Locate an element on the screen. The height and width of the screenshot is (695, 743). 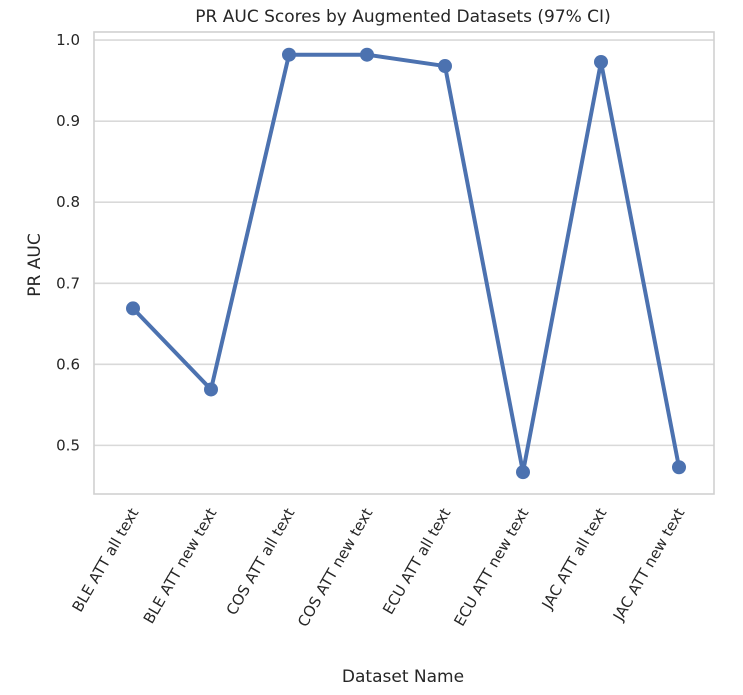
y-axis-ticks: 0.5 0.6 0.7 0.8 0.9 1.0 is located at coordinates (68, 242).